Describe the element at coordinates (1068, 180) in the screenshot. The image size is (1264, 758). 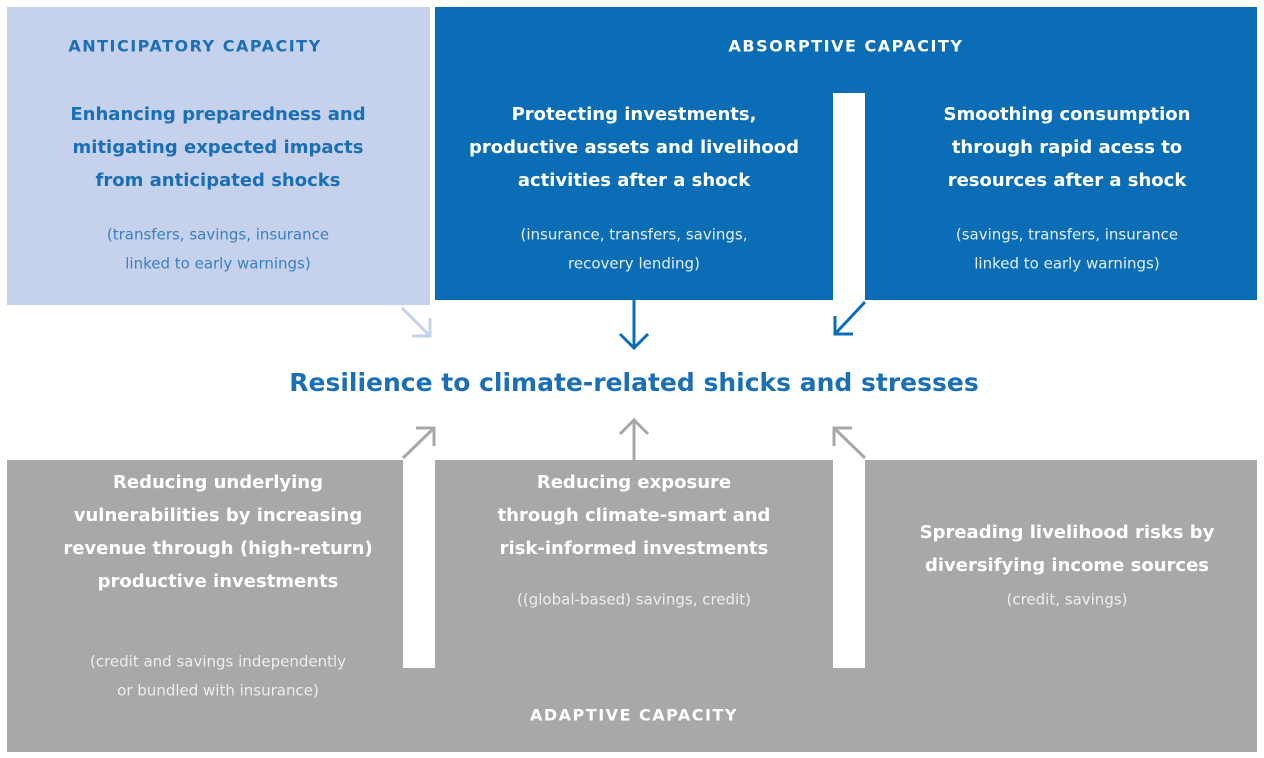
I see `heading: resources after a shock` at that location.